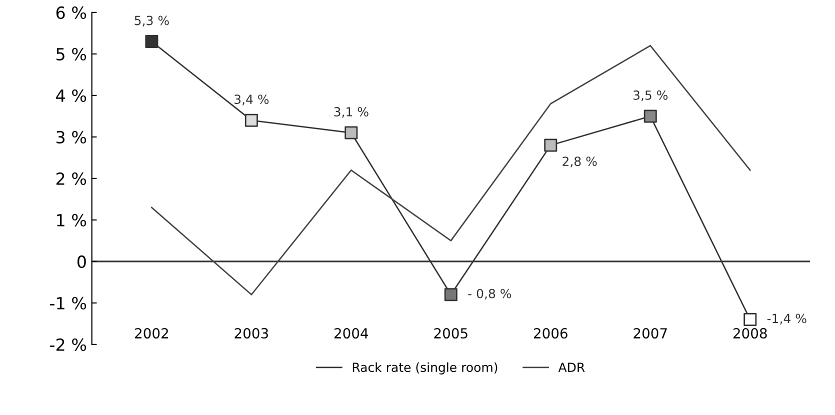  Describe the element at coordinates (750, 333) in the screenshot. I see `x-tick-label: 2008` at that location.